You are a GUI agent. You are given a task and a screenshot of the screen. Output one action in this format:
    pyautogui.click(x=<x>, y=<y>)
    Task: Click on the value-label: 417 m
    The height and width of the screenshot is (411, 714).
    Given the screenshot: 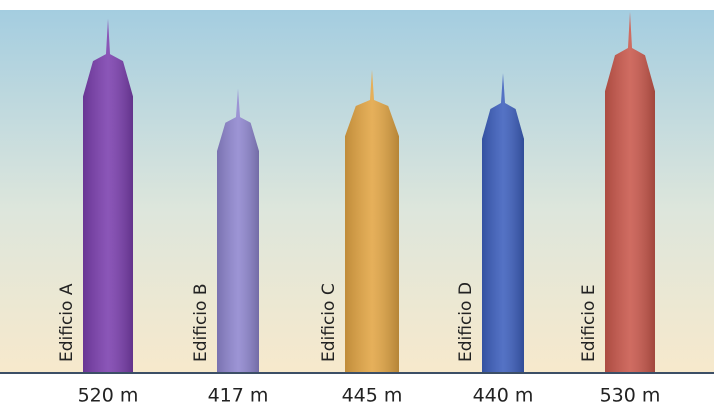 What is the action you would take?
    pyautogui.click(x=238, y=396)
    